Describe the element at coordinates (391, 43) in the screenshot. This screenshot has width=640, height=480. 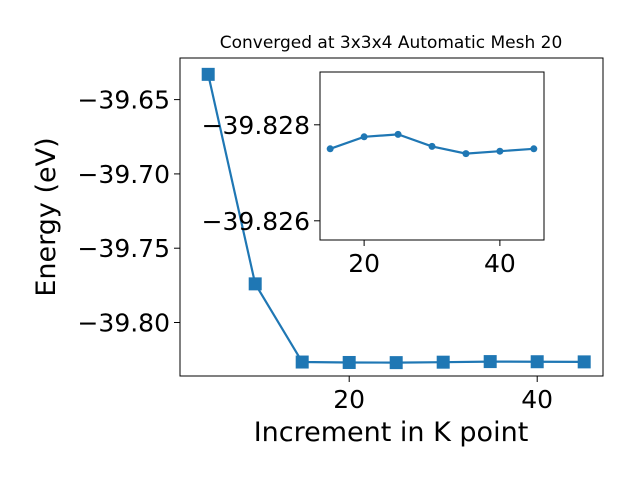
I see `chart-title: Converged at 3x3x4 Automatic Mesh 20` at that location.